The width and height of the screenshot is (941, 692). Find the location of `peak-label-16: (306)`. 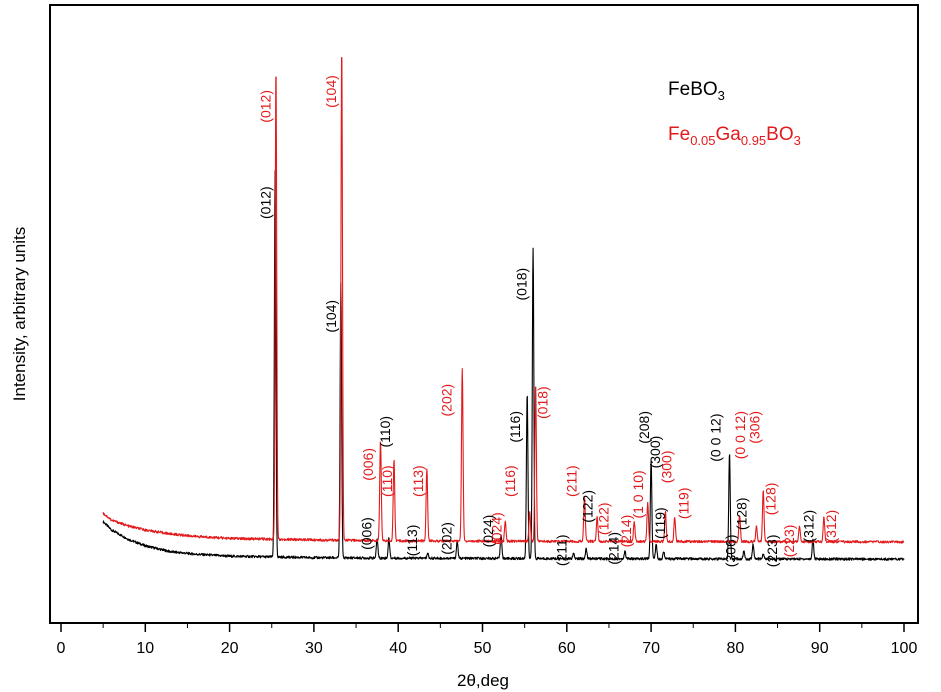

peak-label-16: (306) is located at coordinates (731, 551).